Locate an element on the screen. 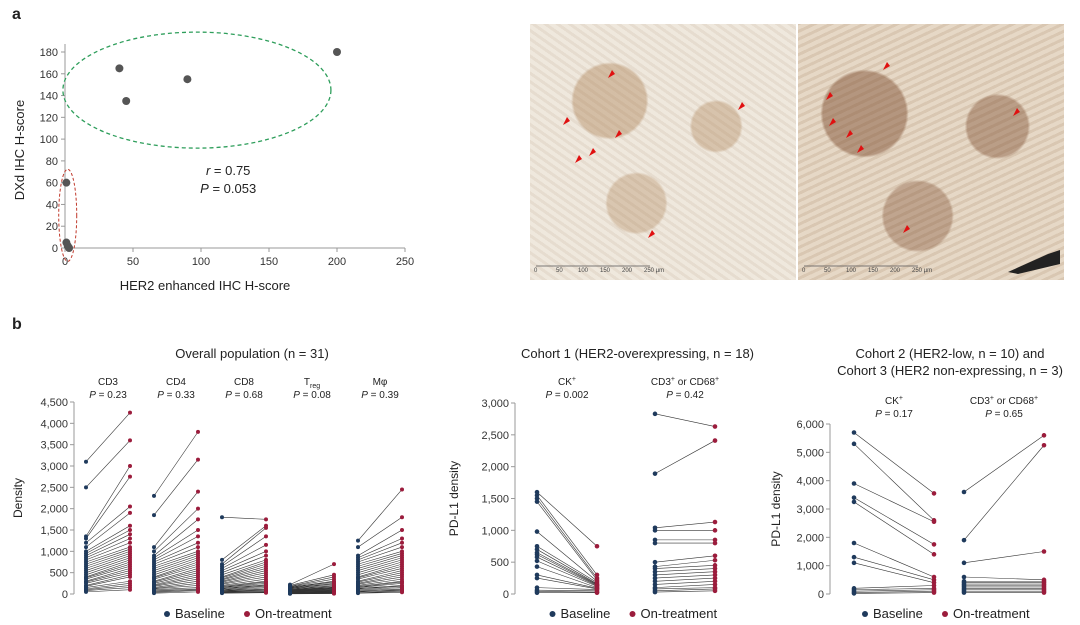 The width and height of the screenshot is (1080, 625). scale-tick-label: 0 is located at coordinates (536, 271).